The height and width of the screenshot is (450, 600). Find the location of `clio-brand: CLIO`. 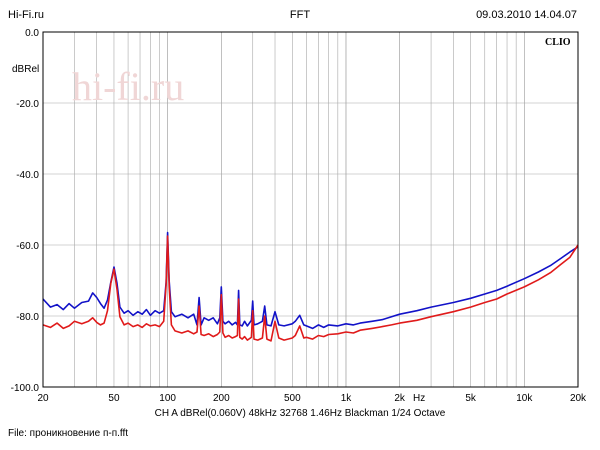

clio-brand: CLIO is located at coordinates (558, 42).